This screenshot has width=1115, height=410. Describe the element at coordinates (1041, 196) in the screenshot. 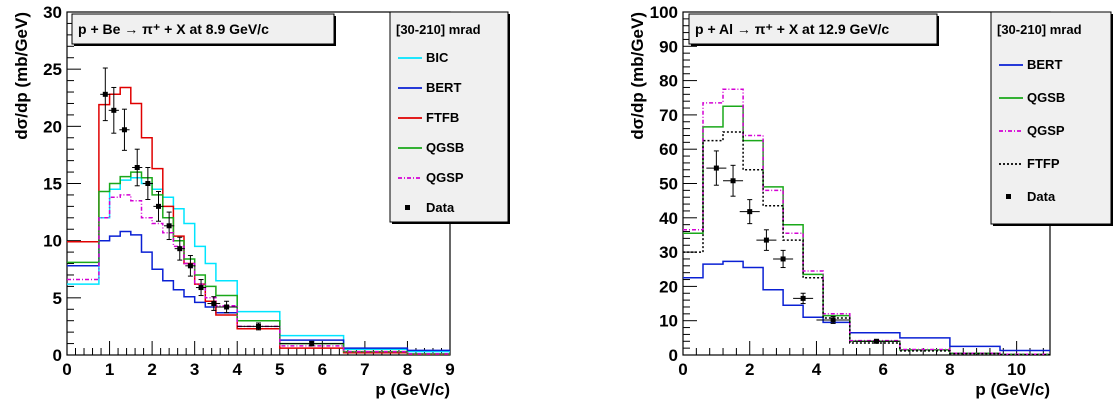

I see `plot-2-legend-label: Data` at that location.